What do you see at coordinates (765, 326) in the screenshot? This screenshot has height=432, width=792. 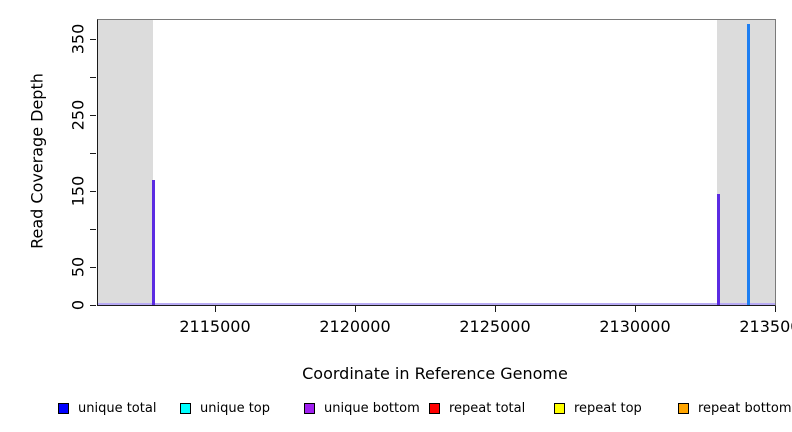 I see `x-tick-label: 2135000` at bounding box center [765, 326].